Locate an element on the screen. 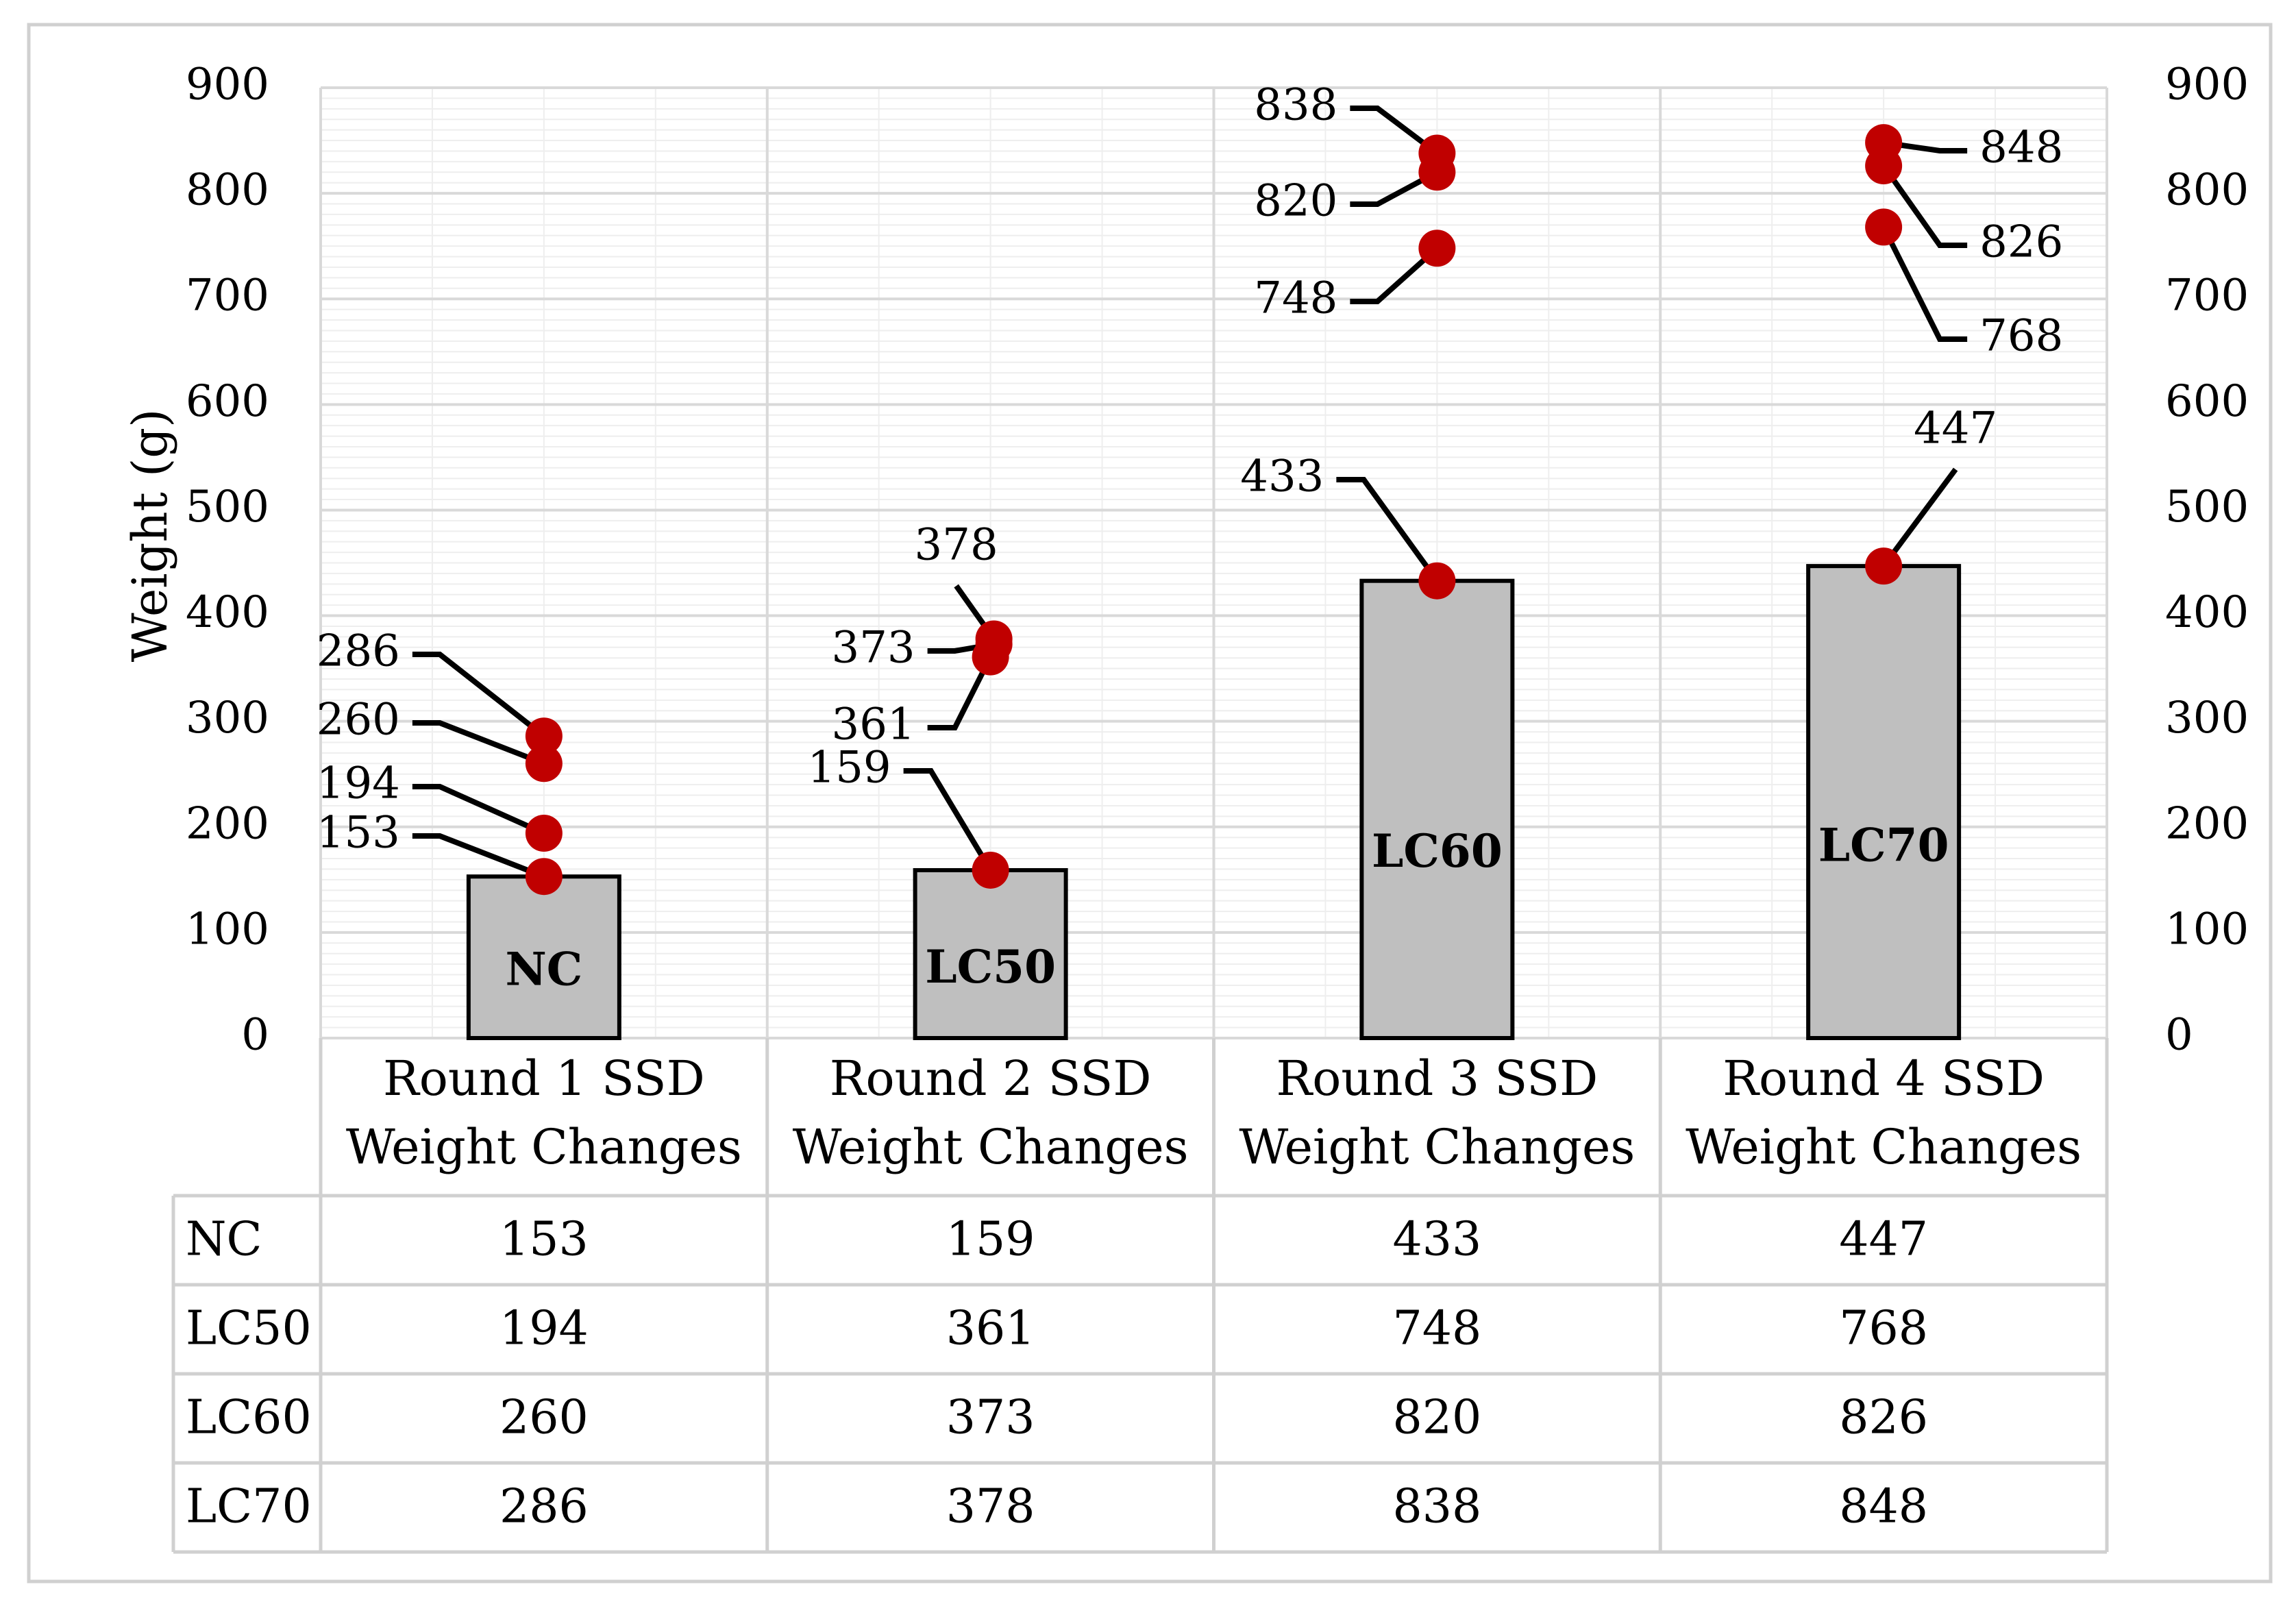 This screenshot has height=1602, width=2296. table-cell: 768 is located at coordinates (1883, 1329).